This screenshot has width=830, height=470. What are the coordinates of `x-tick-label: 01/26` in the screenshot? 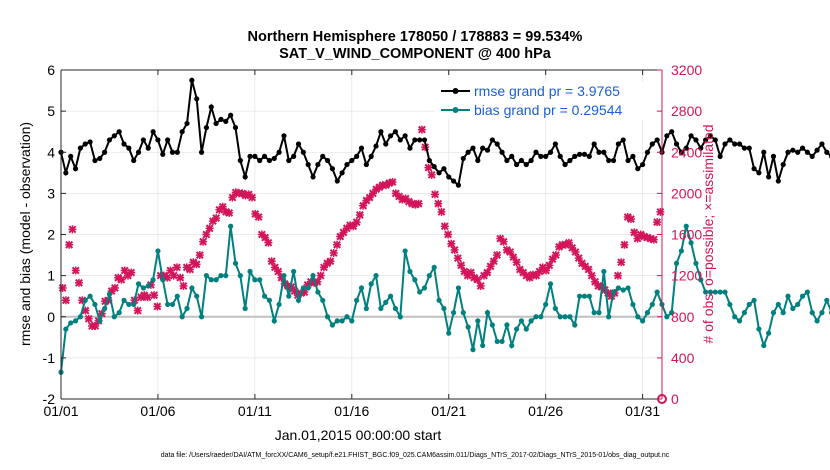 It's located at (545, 411).